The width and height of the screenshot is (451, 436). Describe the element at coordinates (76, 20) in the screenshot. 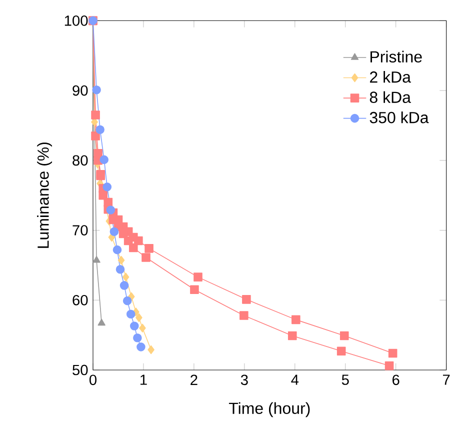

I see `y-tick-label: 100` at that location.